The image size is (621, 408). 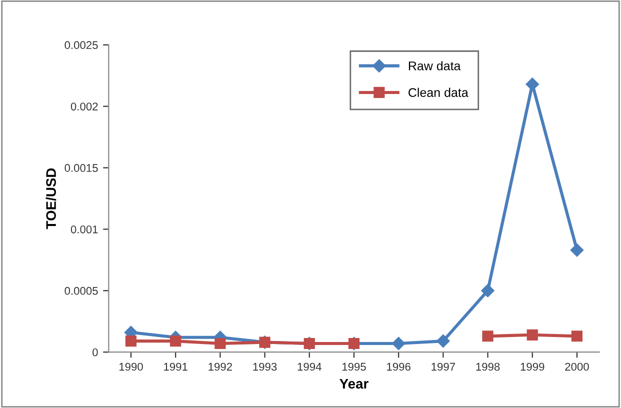 I want to click on y-tick-label: 0.002, so click(x=84, y=106).